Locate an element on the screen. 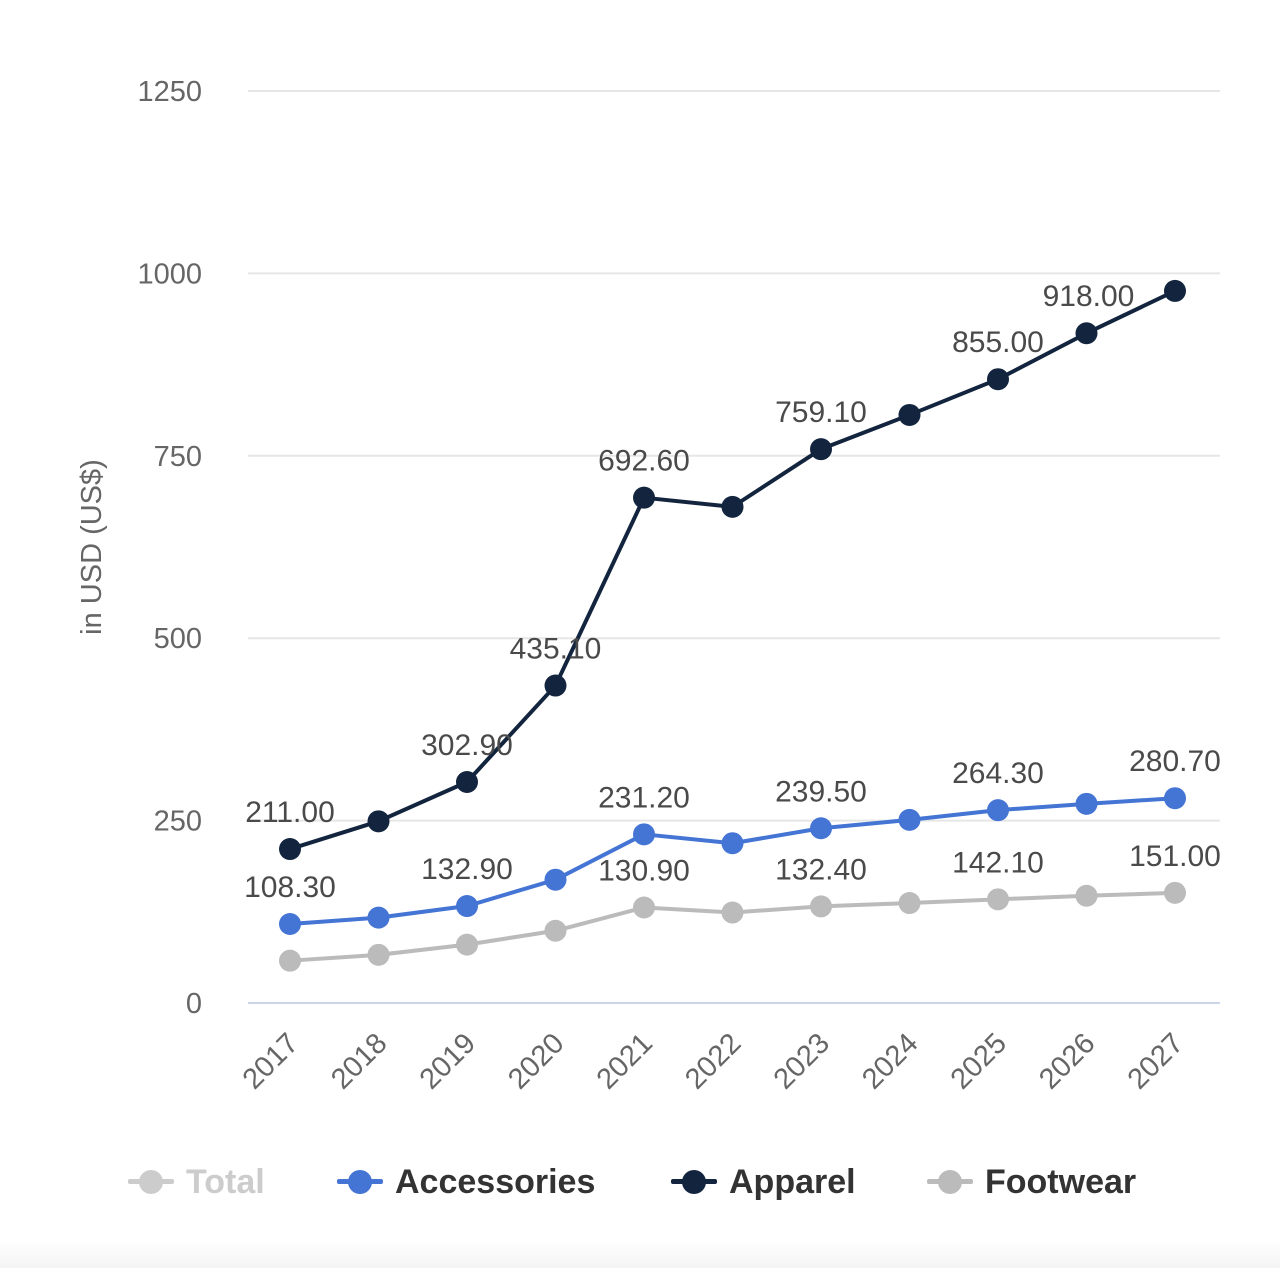 The height and width of the screenshot is (1268, 1280). footwear-point-2019 is located at coordinates (467, 944).